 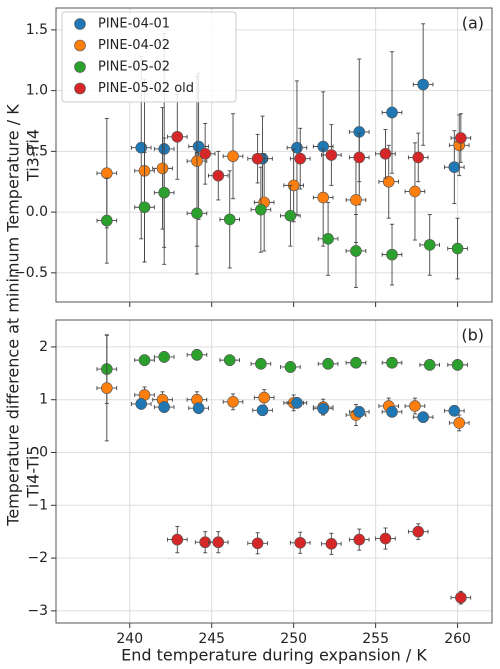 I want to click on y-tick-label: 1, so click(x=43, y=400).